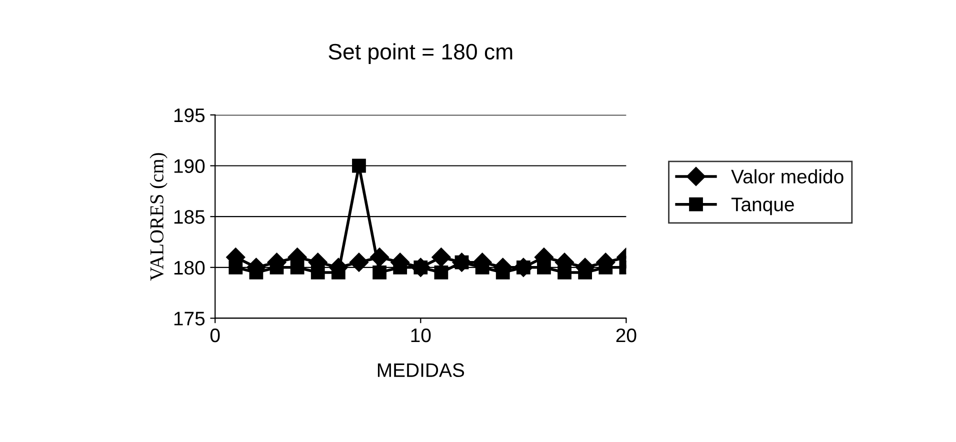  Describe the element at coordinates (189, 267) in the screenshot. I see `y-tick-label: 180` at that location.